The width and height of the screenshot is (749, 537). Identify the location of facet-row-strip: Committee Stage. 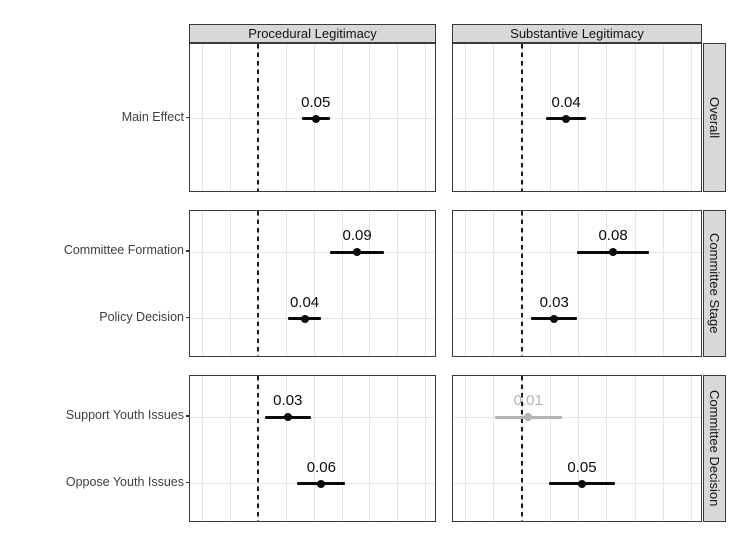
(714, 283).